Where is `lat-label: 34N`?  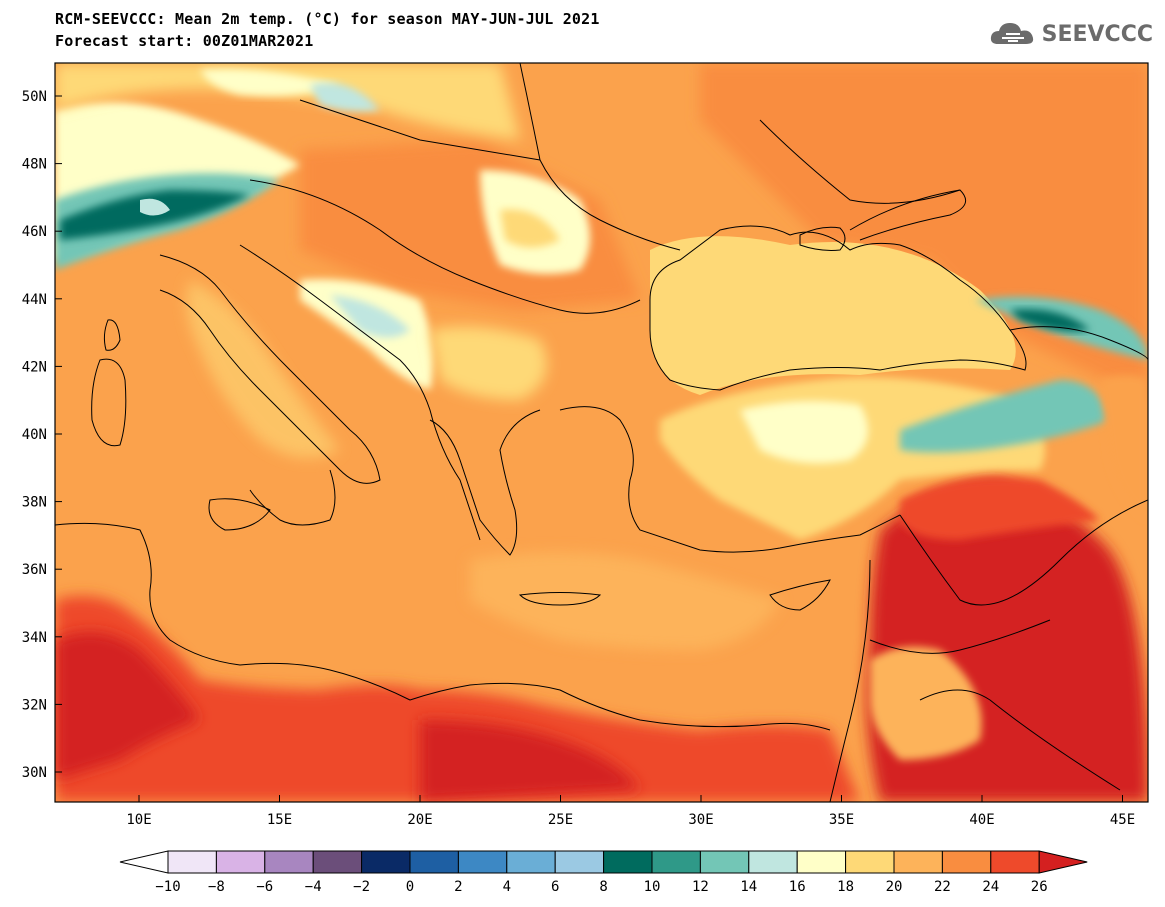
lat-label: 34N is located at coordinates (34, 638).